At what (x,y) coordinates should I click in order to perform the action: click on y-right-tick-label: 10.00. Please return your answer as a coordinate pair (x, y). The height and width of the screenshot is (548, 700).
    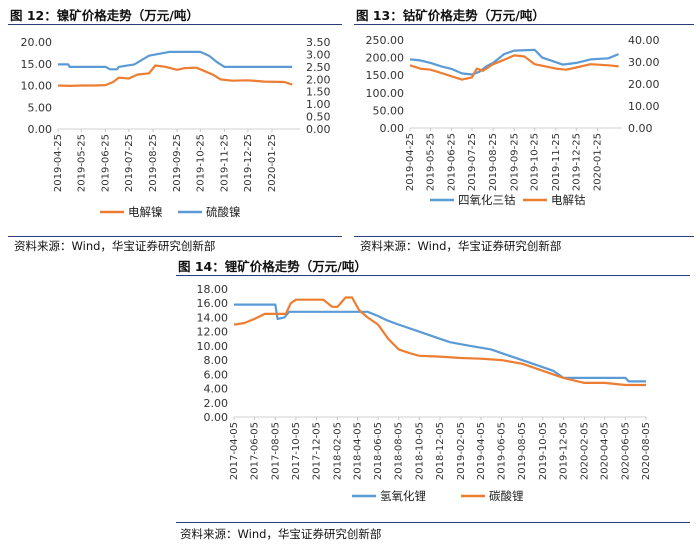
    Looking at the image, I should click on (644, 106).